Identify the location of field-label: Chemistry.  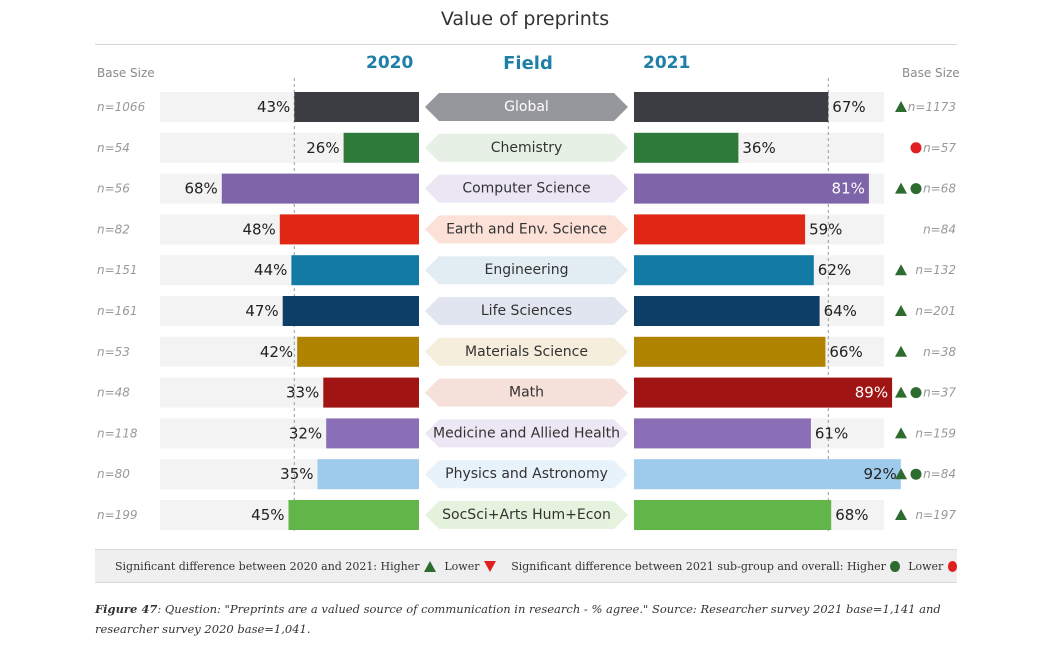
(527, 148).